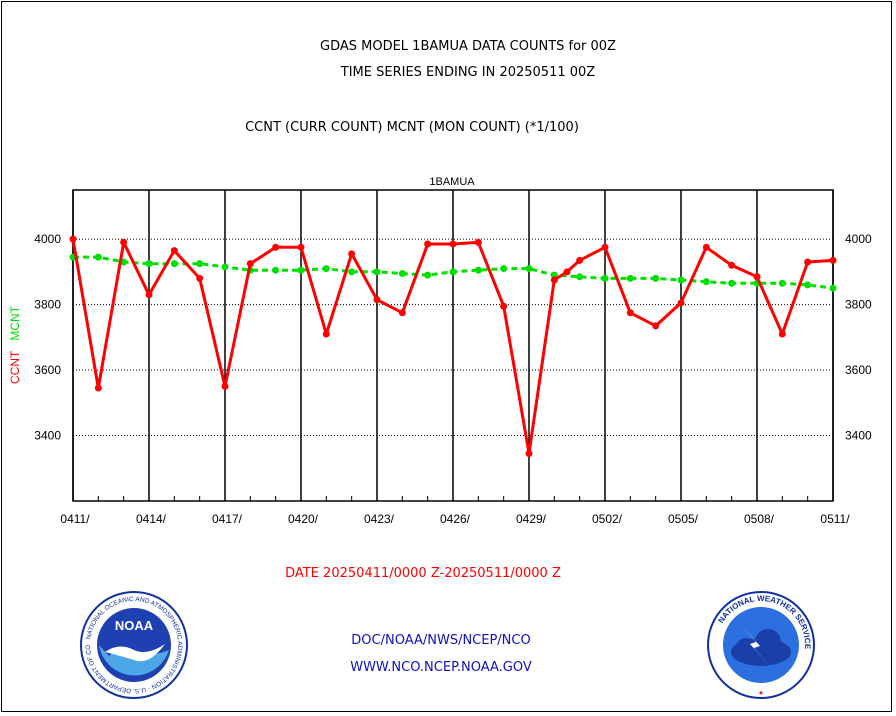  What do you see at coordinates (683, 519) in the screenshot?
I see `x-tick-label: 0505/` at bounding box center [683, 519].